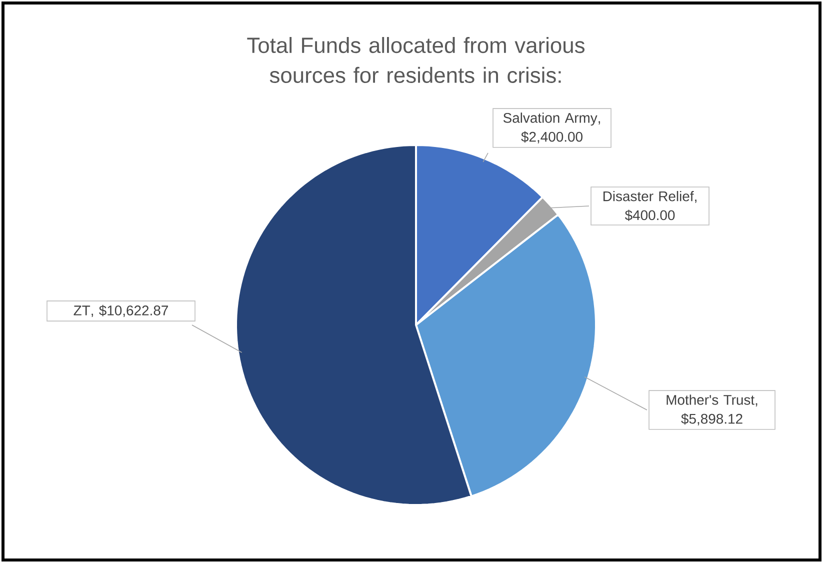 Image resolution: width=823 pixels, height=563 pixels. What do you see at coordinates (415, 59) in the screenshot?
I see `chart-title: Total Funds allocated from various sources for residents in crisis:` at bounding box center [415, 59].